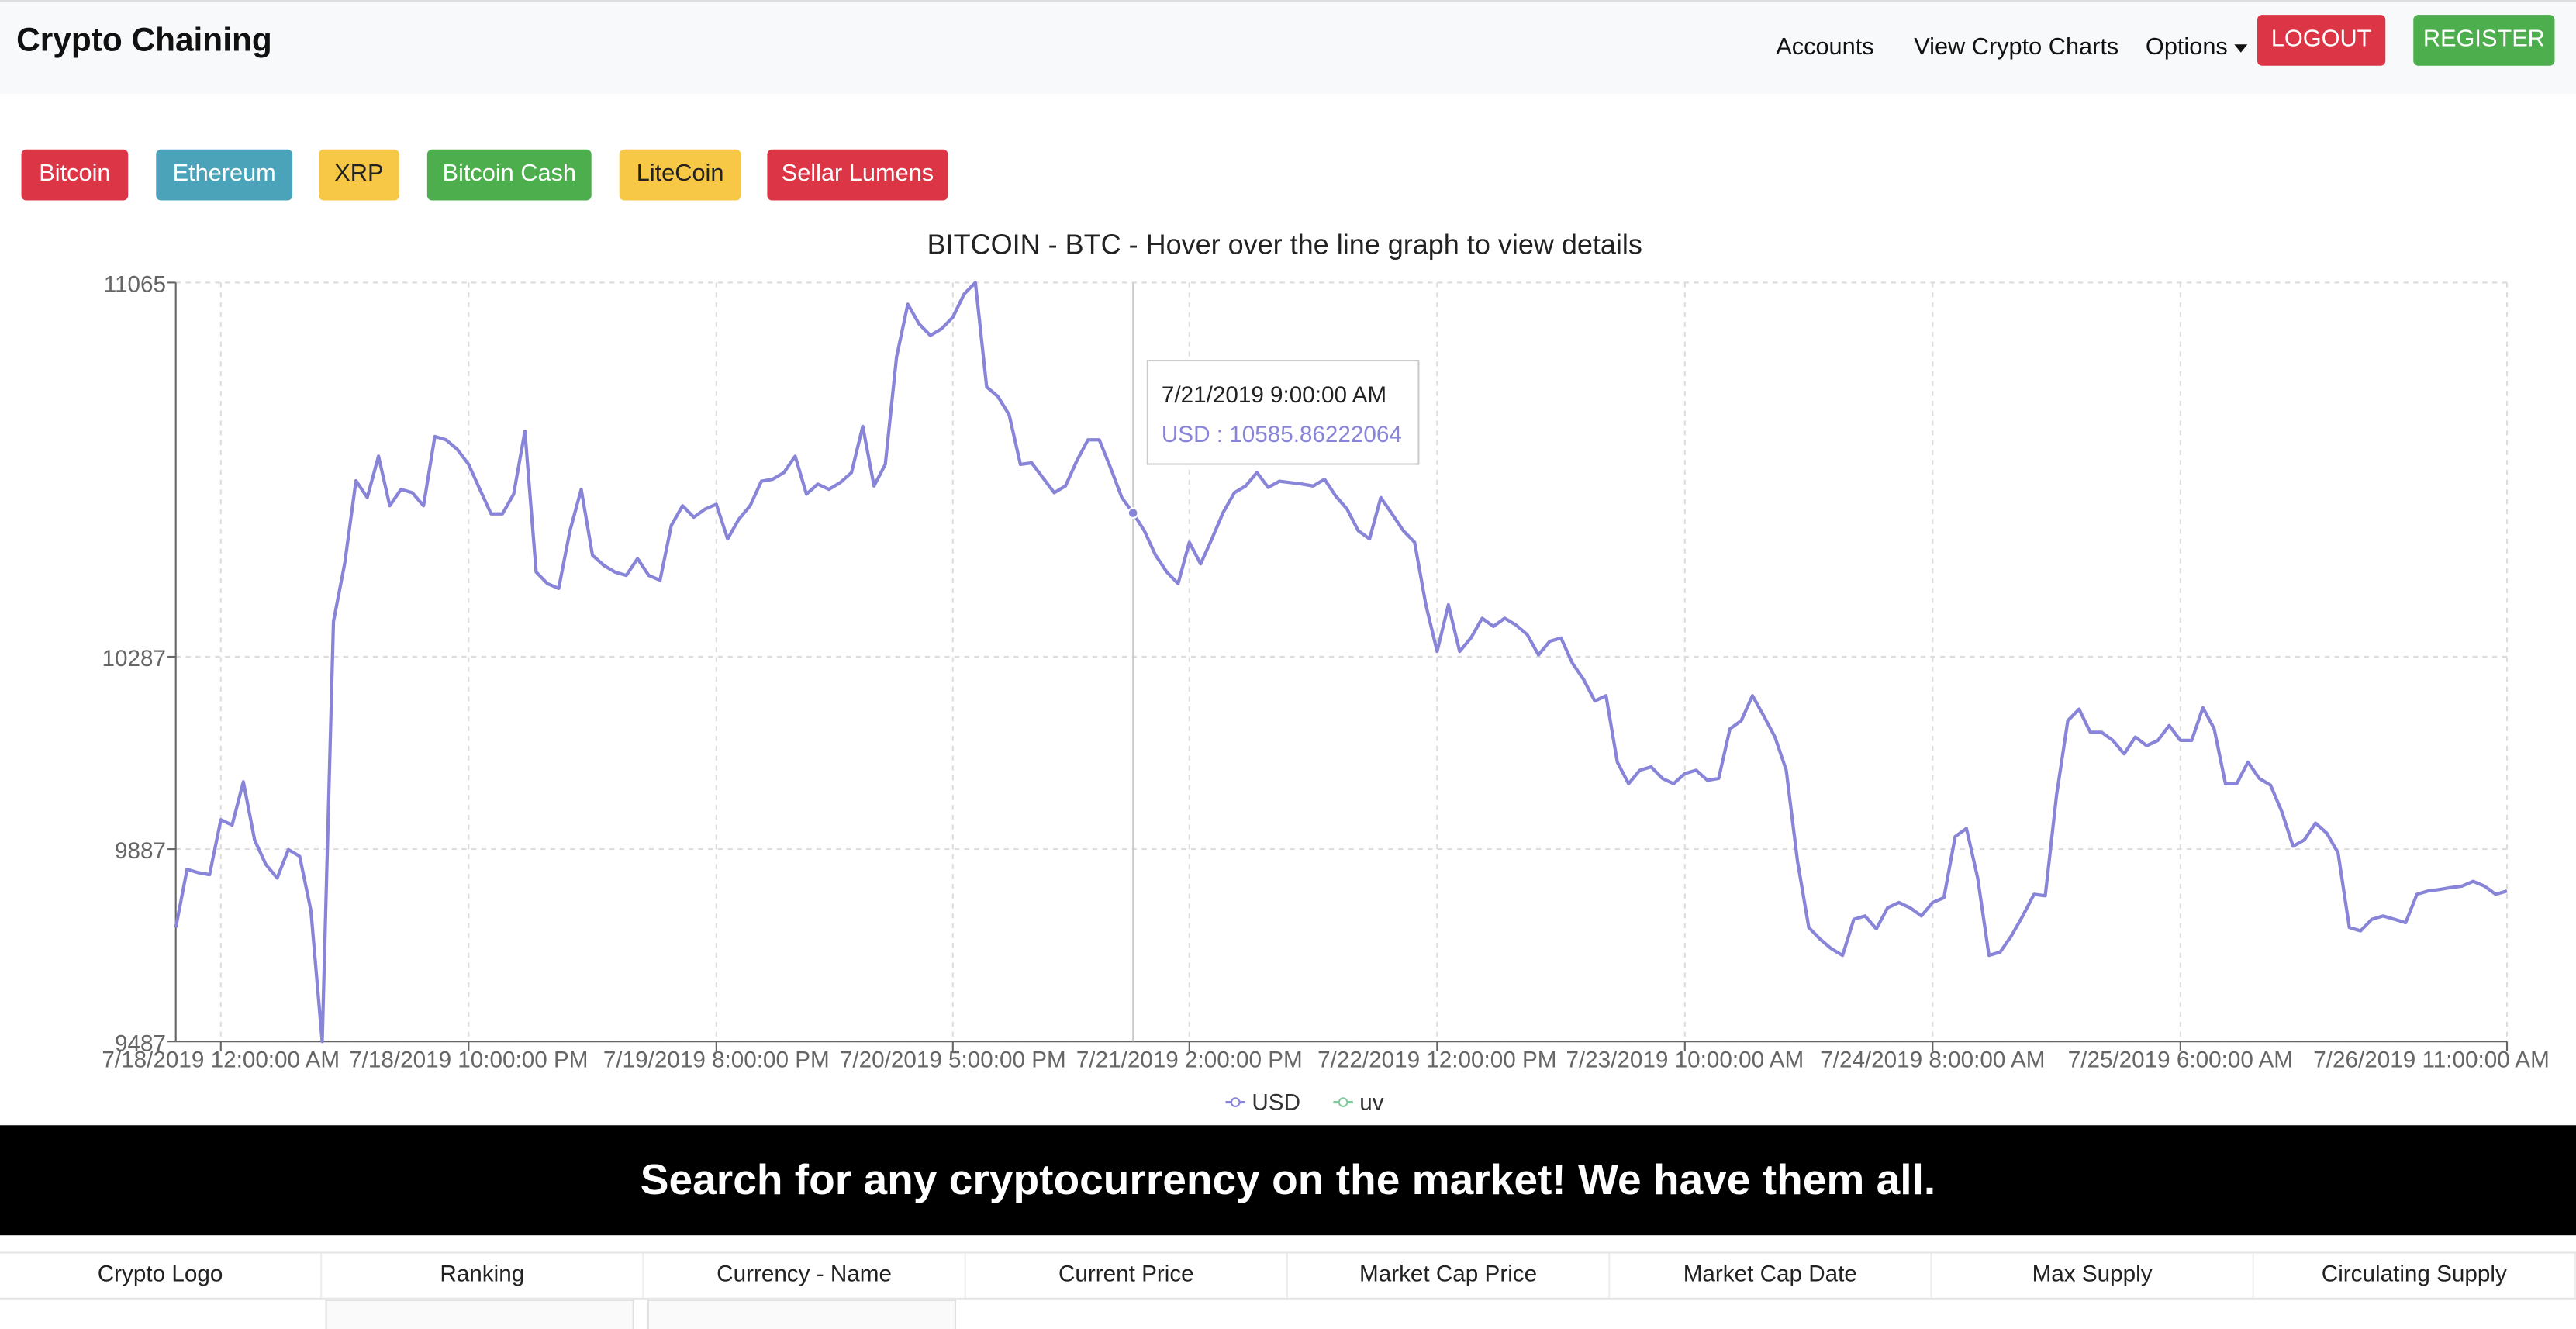 Image resolution: width=2576 pixels, height=1329 pixels. I want to click on tooltip-label: 7/21/2019 9:00:00 AM, so click(1274, 394).